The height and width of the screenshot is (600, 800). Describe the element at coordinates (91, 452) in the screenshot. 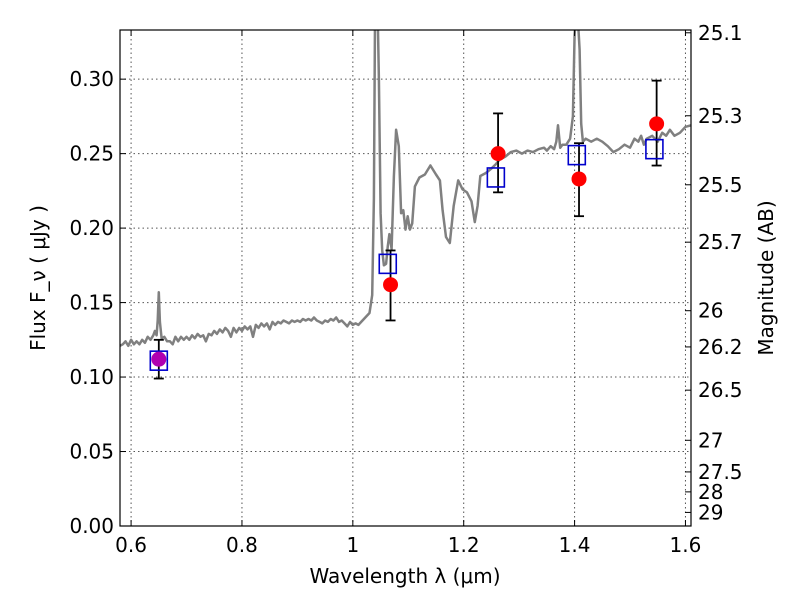

I see `y-tick-label: 0.05` at that location.